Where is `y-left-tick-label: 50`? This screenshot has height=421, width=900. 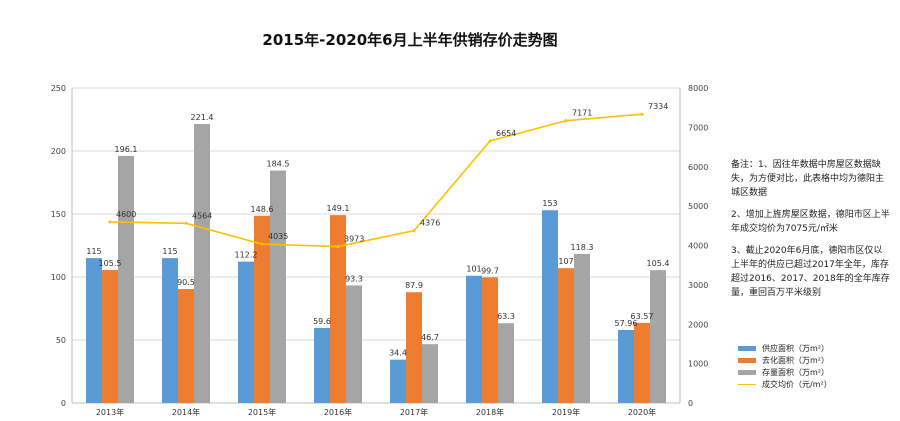 y-left-tick-label: 50 is located at coordinates (61, 340).